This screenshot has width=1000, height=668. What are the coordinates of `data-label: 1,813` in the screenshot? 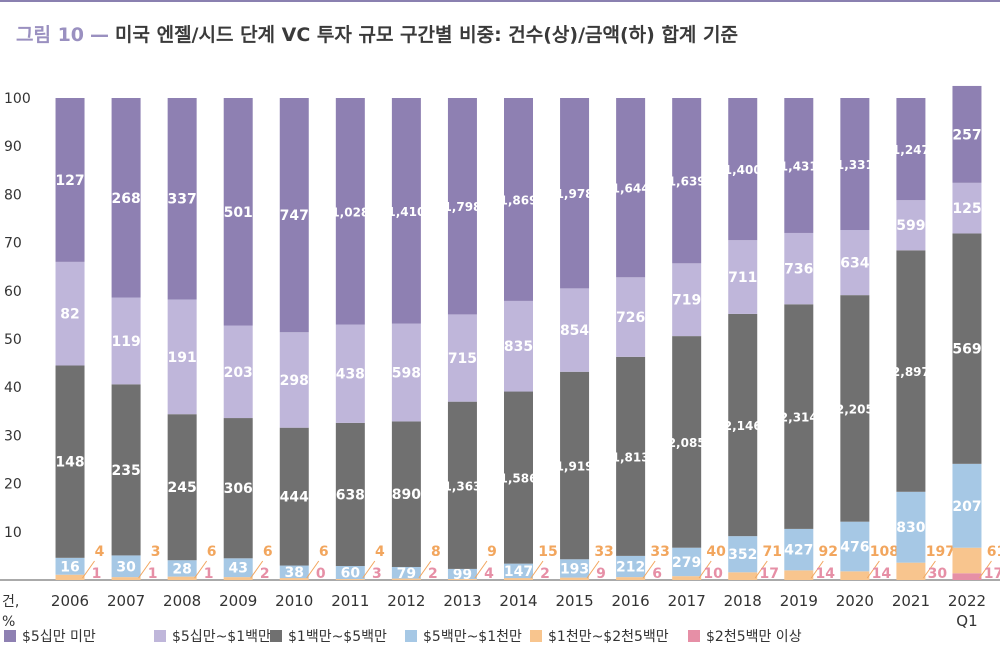 It's located at (631, 457).